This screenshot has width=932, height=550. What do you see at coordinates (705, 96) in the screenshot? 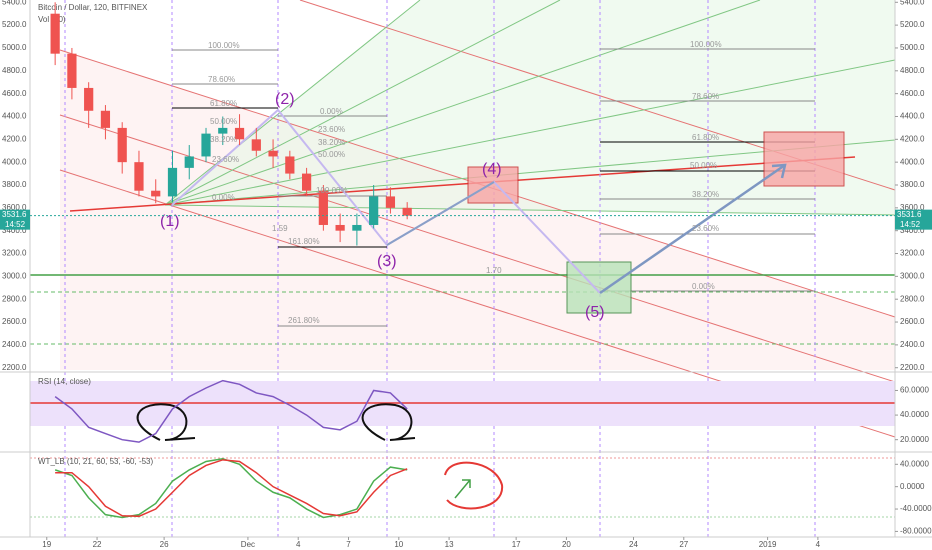
I see `fib-label: 78.60%` at bounding box center [705, 96].